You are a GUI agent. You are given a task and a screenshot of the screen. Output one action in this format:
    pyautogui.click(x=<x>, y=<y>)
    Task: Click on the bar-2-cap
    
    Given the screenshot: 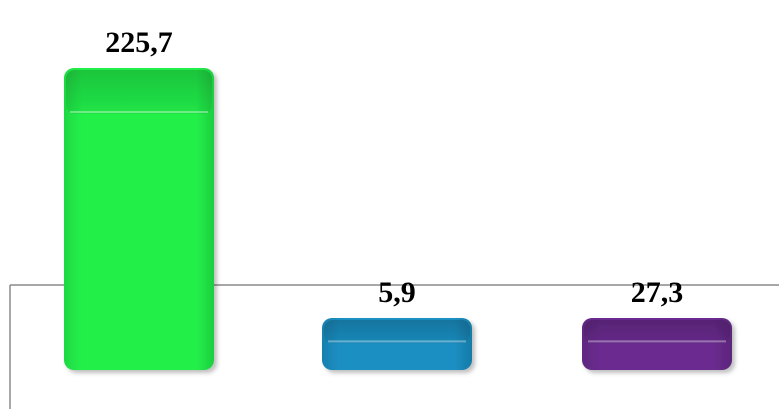 What is the action you would take?
    pyautogui.click(x=397, y=332)
    